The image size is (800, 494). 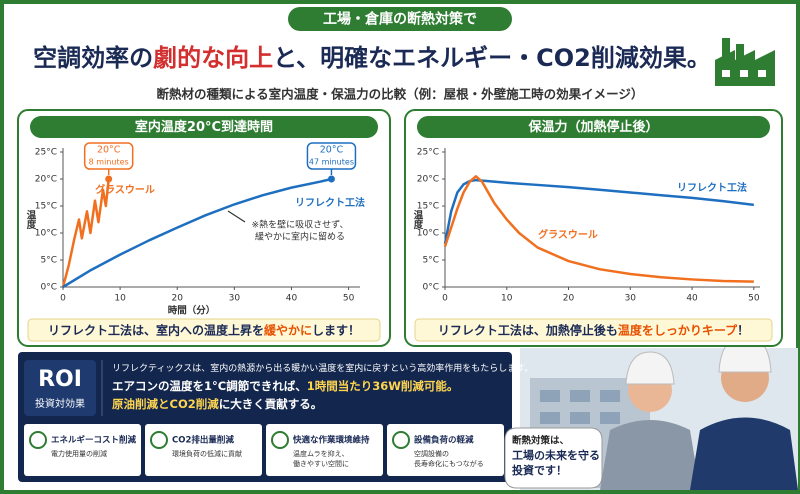 What do you see at coordinates (288, 329) in the screenshot?
I see `text-part: 緩やかに` at bounding box center [288, 329].